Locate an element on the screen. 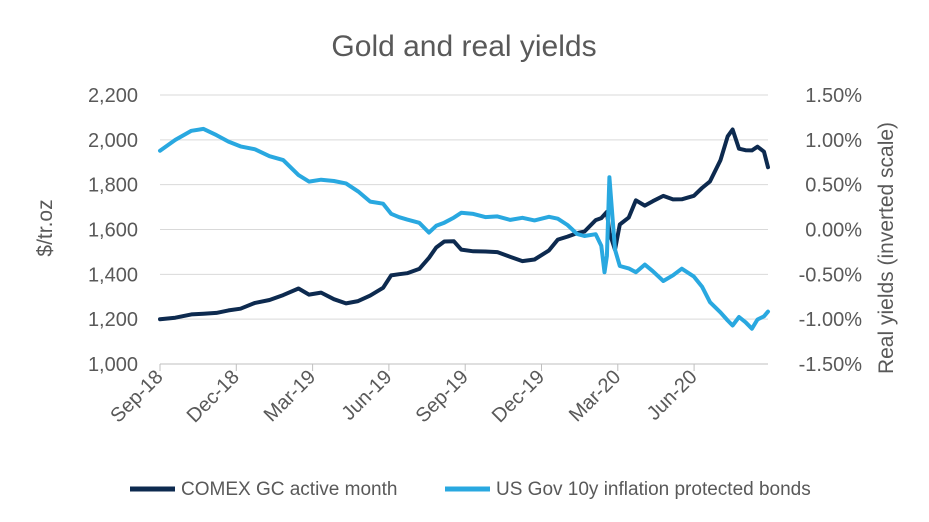 The image size is (929, 522). chart-title: Gold and real yields is located at coordinates (463, 46).